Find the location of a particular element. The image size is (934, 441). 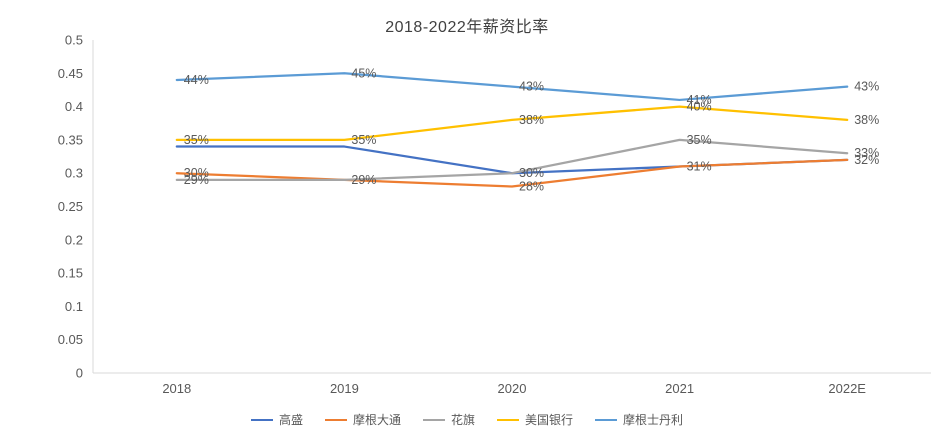

data-label: 44% is located at coordinates (196, 80).